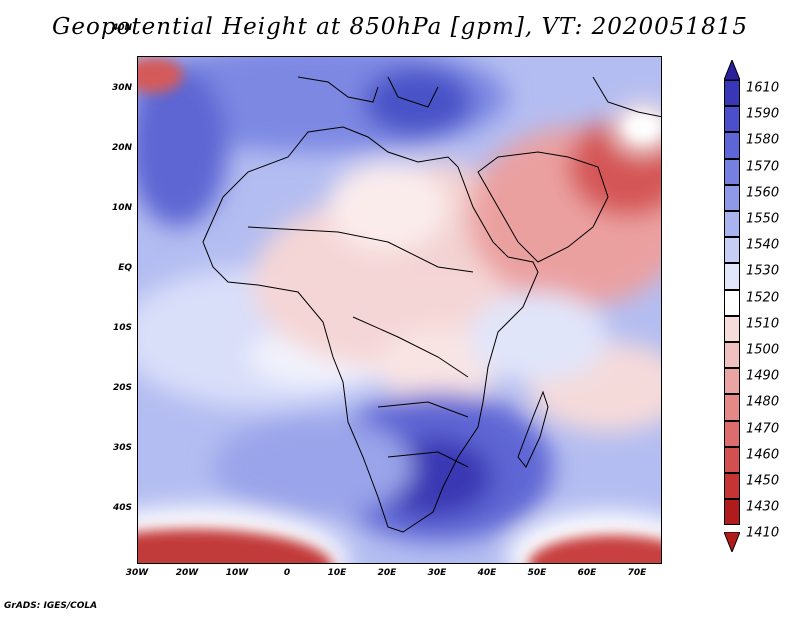 The image size is (800, 618). I want to click on lon-tick-label: 30E, so click(437, 573).